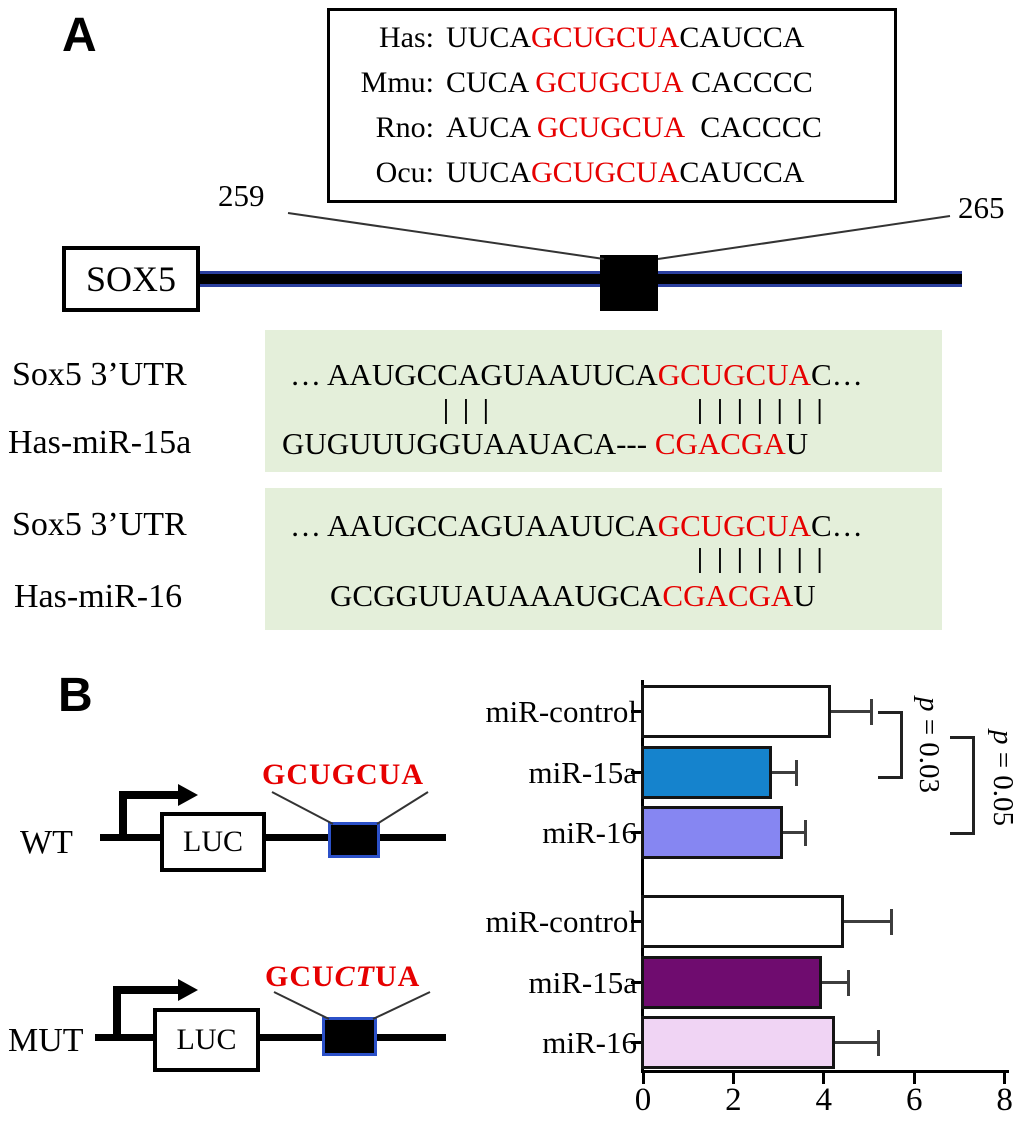 This screenshot has width=1020, height=1124. Describe the element at coordinates (603, 559) in the screenshot. I see `duplex-mir16-box` at that location.